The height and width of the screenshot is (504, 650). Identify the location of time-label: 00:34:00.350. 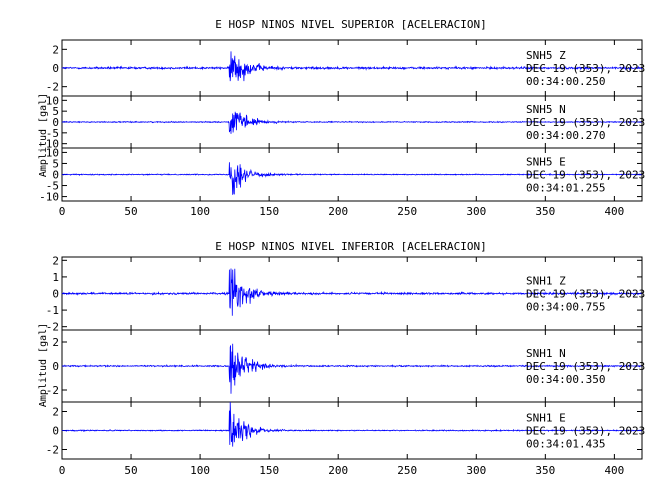
(565, 379).